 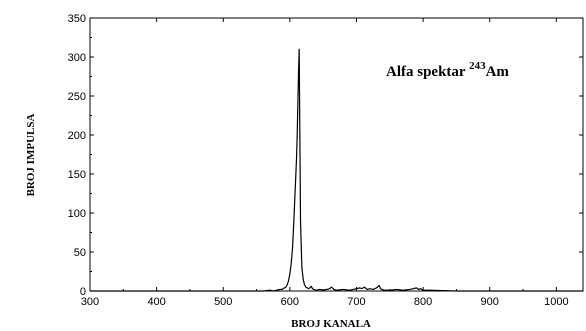 What do you see at coordinates (90, 302) in the screenshot?
I see `x-tick-label: 300` at bounding box center [90, 302].